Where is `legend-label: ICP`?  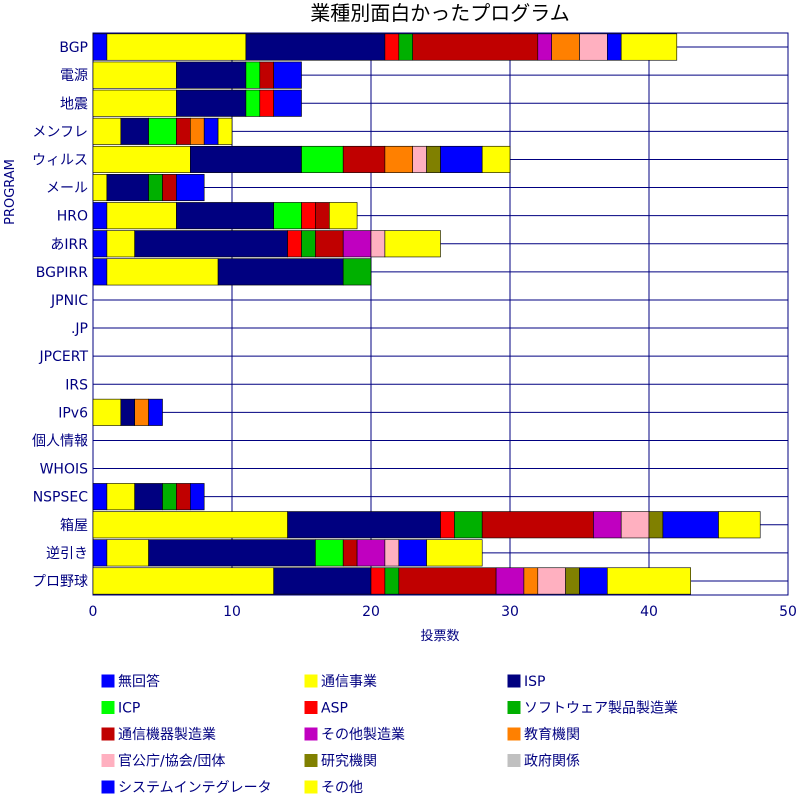
legend-label: ICP is located at coordinates (129, 709).